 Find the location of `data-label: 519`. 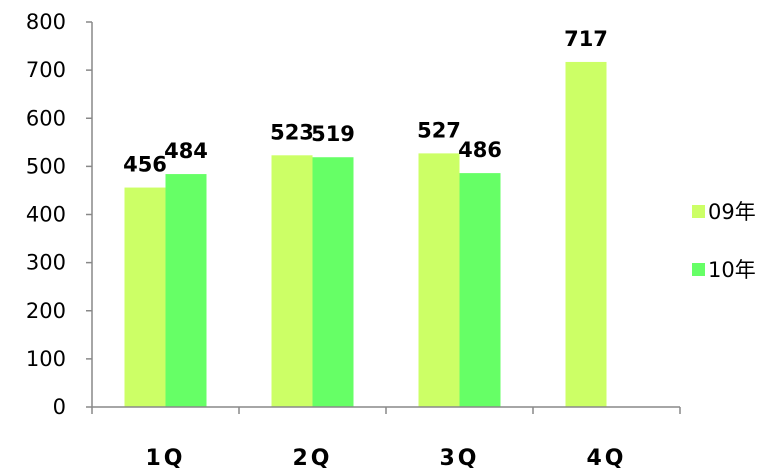

data-label: 519 is located at coordinates (333, 134).